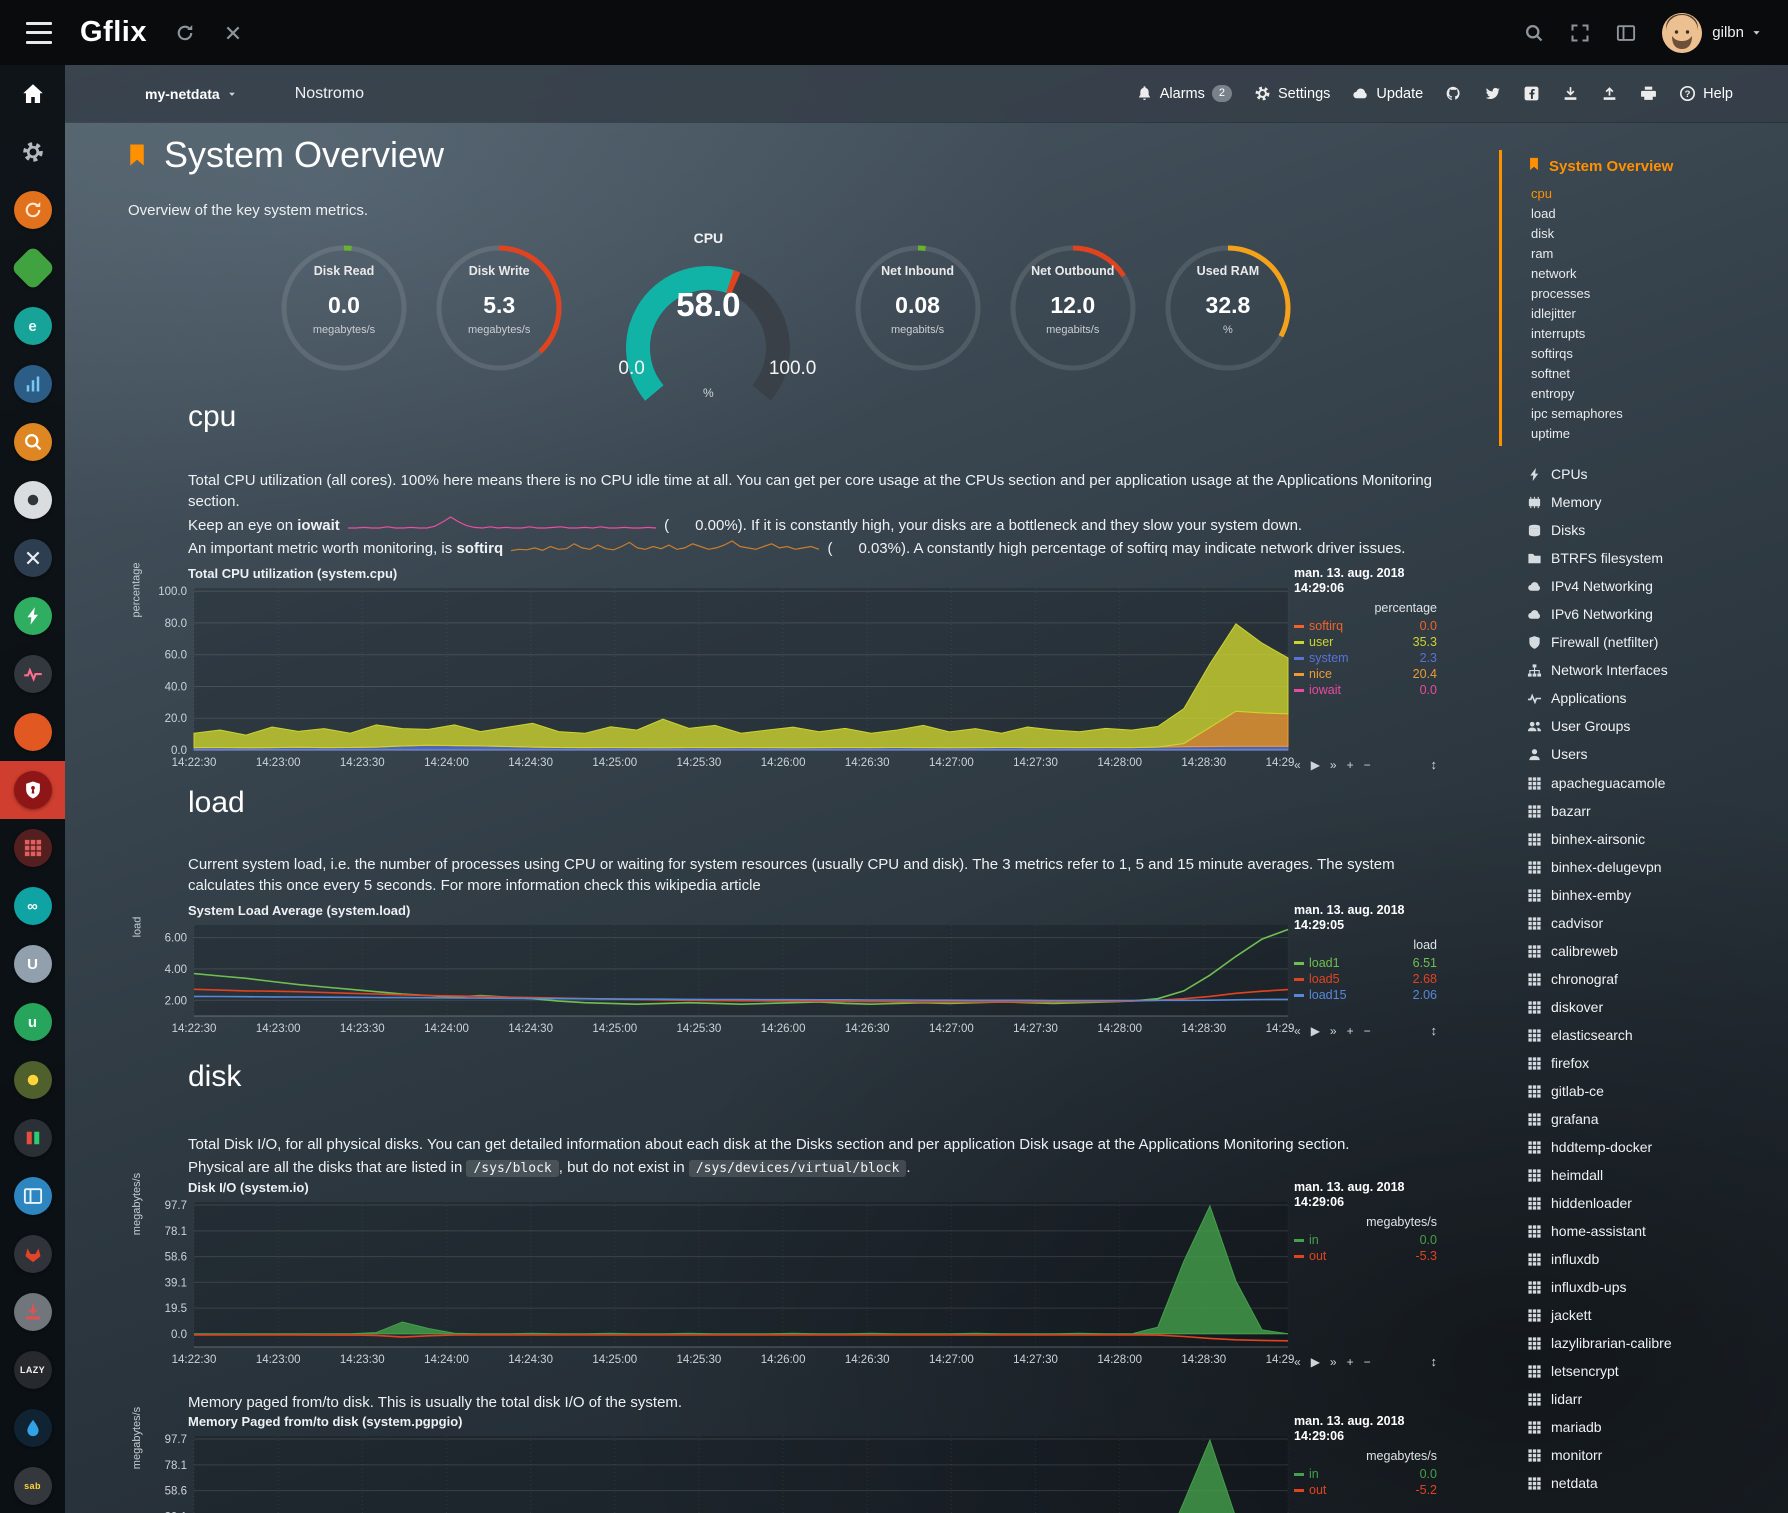  What do you see at coordinates (1609, 93) in the screenshot?
I see `nav-upload-snapshot` at bounding box center [1609, 93].